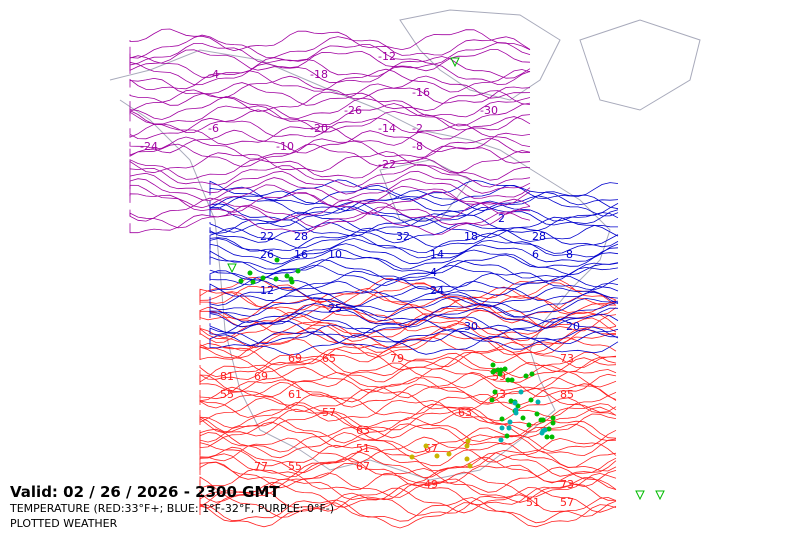 The width and height of the screenshot is (788, 536). What do you see at coordinates (261, 466) in the screenshot?
I see `warm-contour-label: 77` at bounding box center [261, 466].